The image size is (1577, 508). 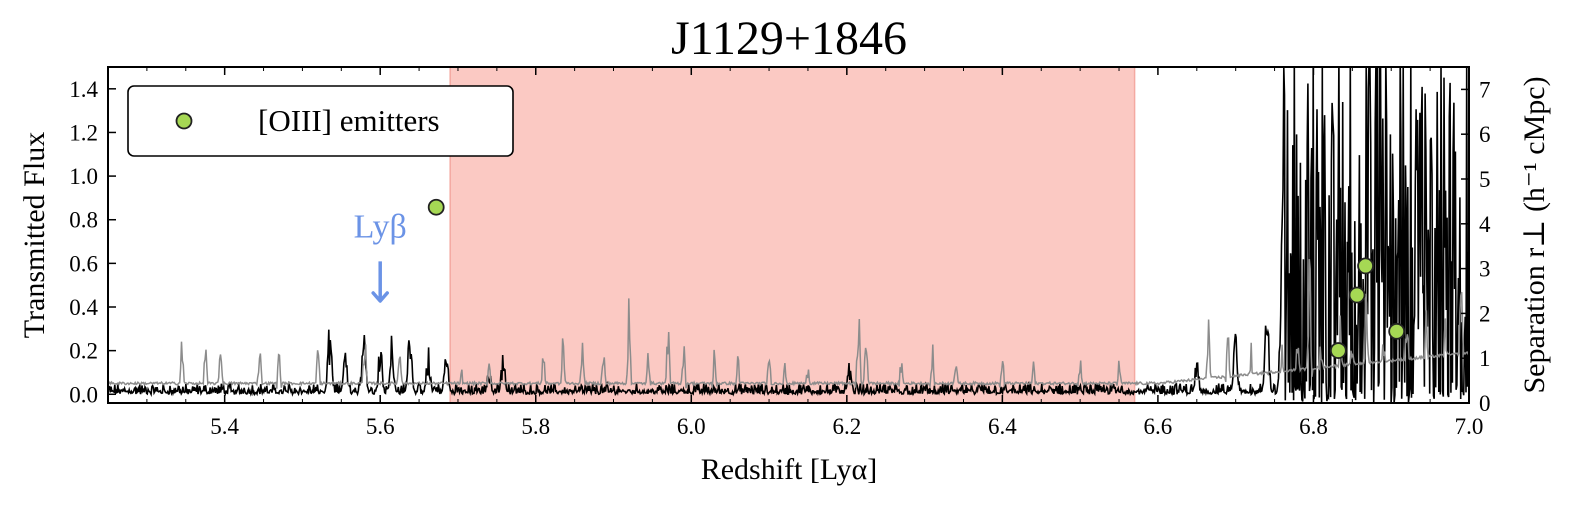 I want to click on y2-tick-label: 1, so click(x=1485, y=358).